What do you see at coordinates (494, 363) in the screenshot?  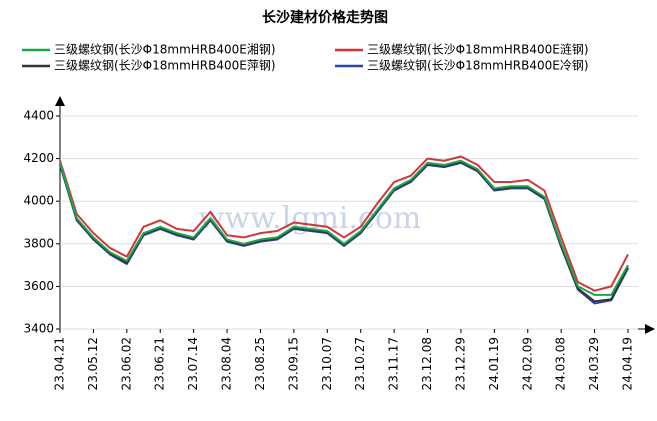 I see `x-tick-label: 24.01.19` at bounding box center [494, 363].